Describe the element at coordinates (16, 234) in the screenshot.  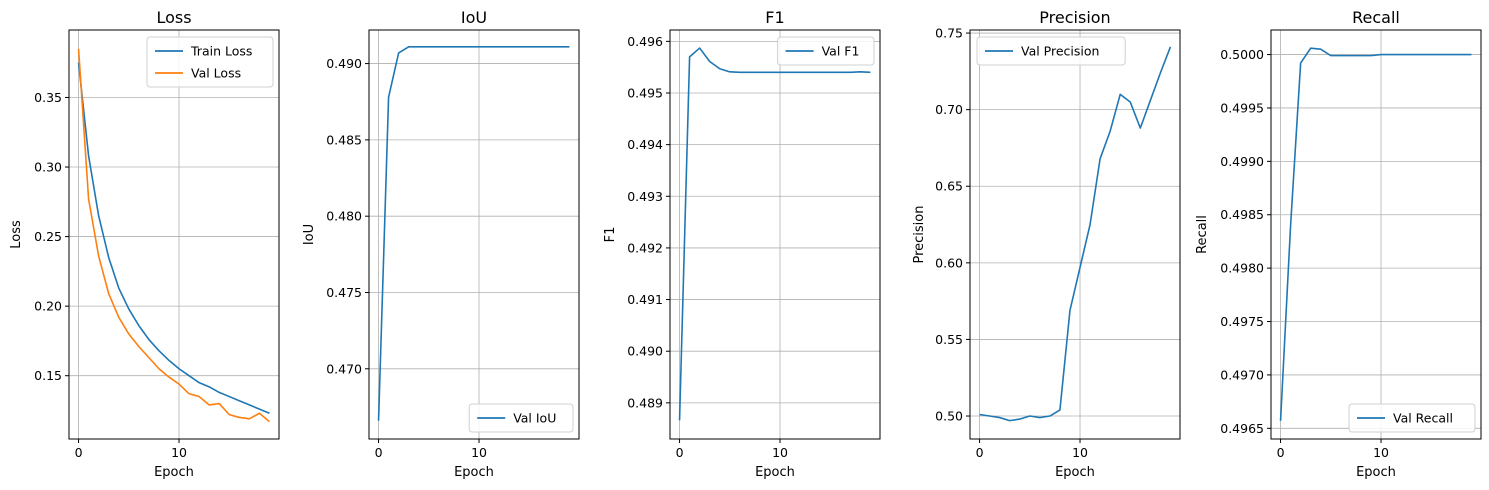
I see `y-axis-label: Loss` at that location.